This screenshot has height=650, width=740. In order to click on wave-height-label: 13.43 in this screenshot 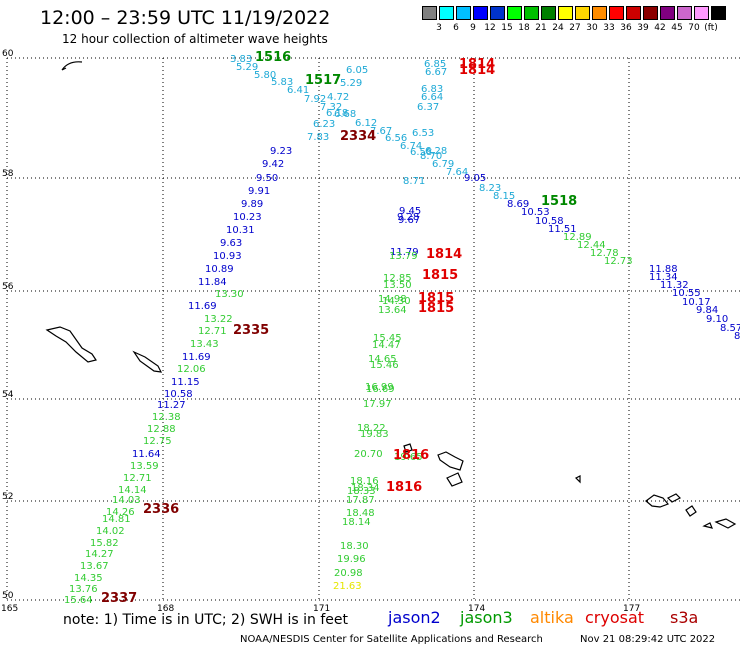, I will do `click(204, 344)`.